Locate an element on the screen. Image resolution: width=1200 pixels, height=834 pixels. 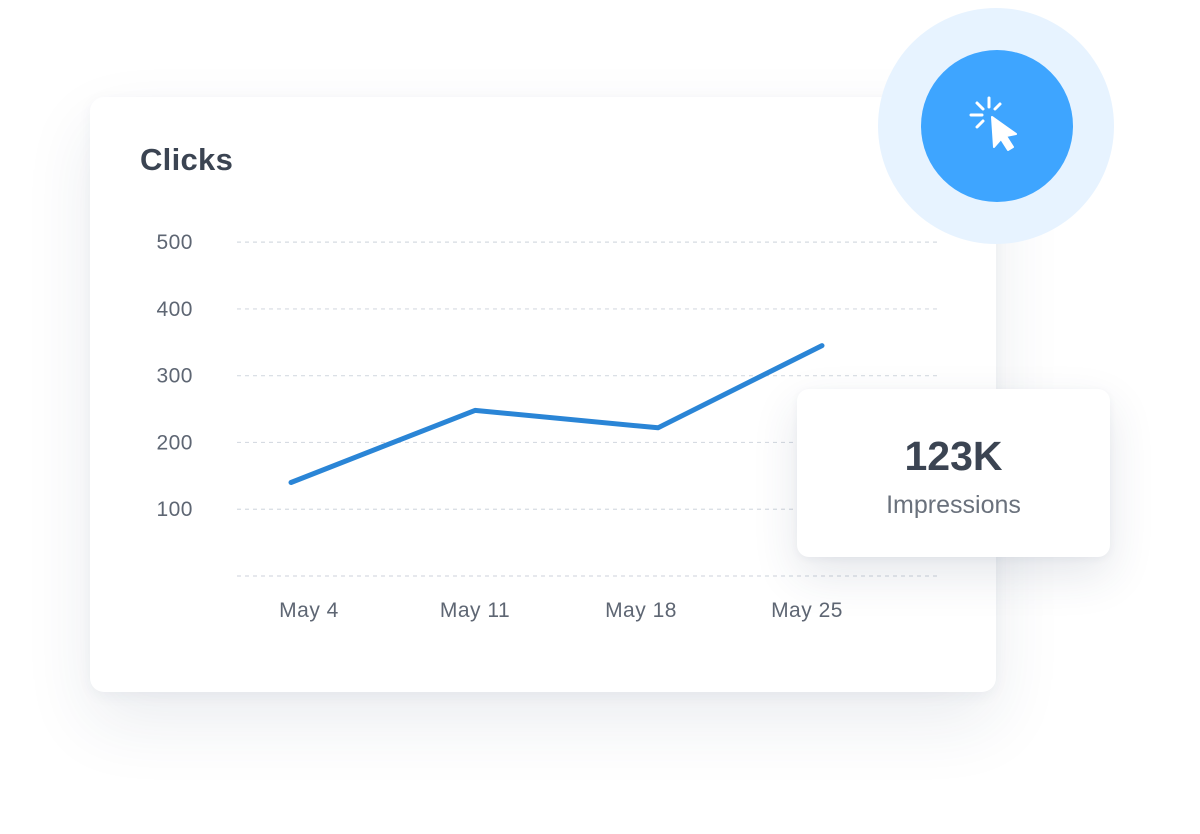
y-tick-label: 200 is located at coordinates (174, 442).